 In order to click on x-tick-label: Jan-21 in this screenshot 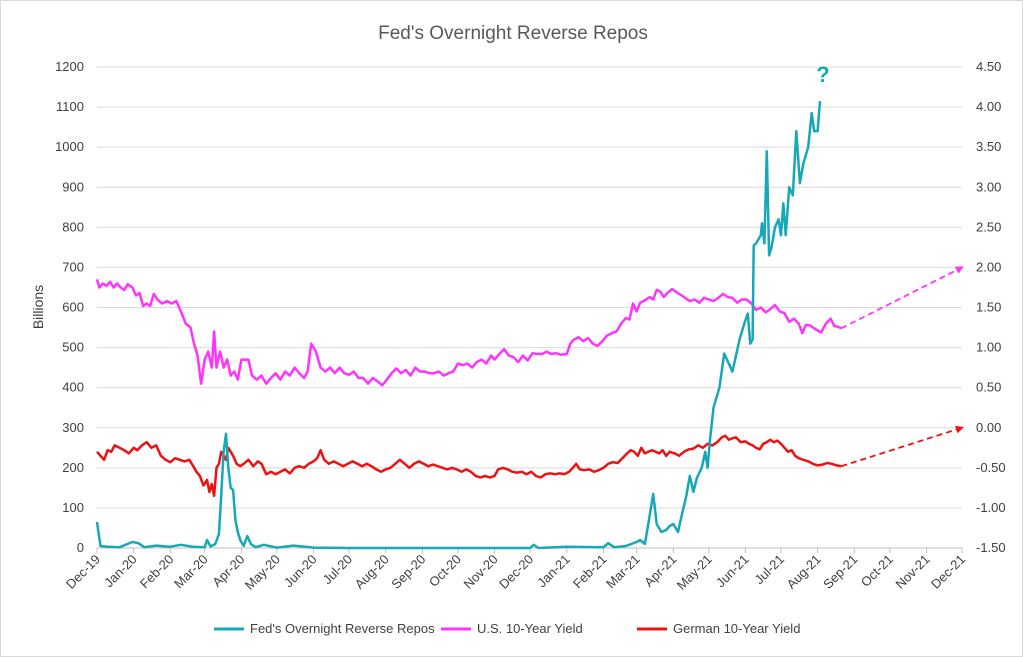, I will do `click(553, 571)`.